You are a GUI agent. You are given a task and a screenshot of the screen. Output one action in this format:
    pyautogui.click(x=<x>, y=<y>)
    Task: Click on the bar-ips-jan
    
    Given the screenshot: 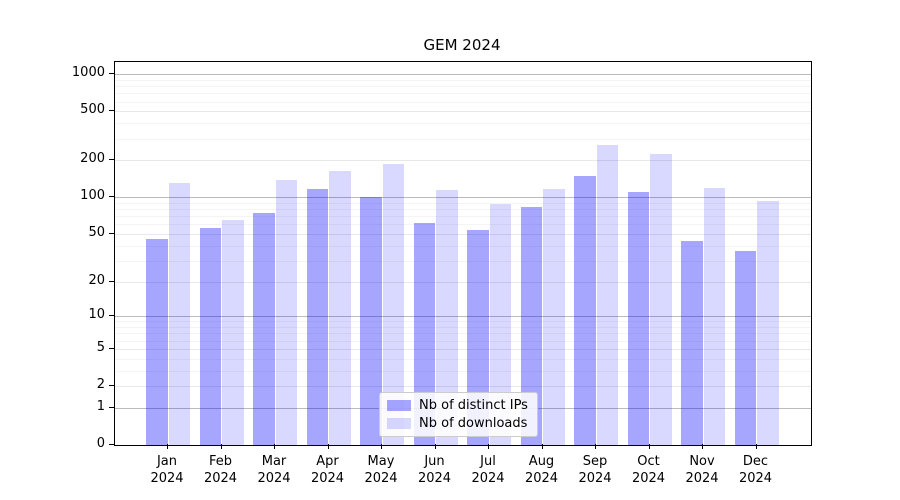 What is the action you would take?
    pyautogui.click(x=157, y=342)
    